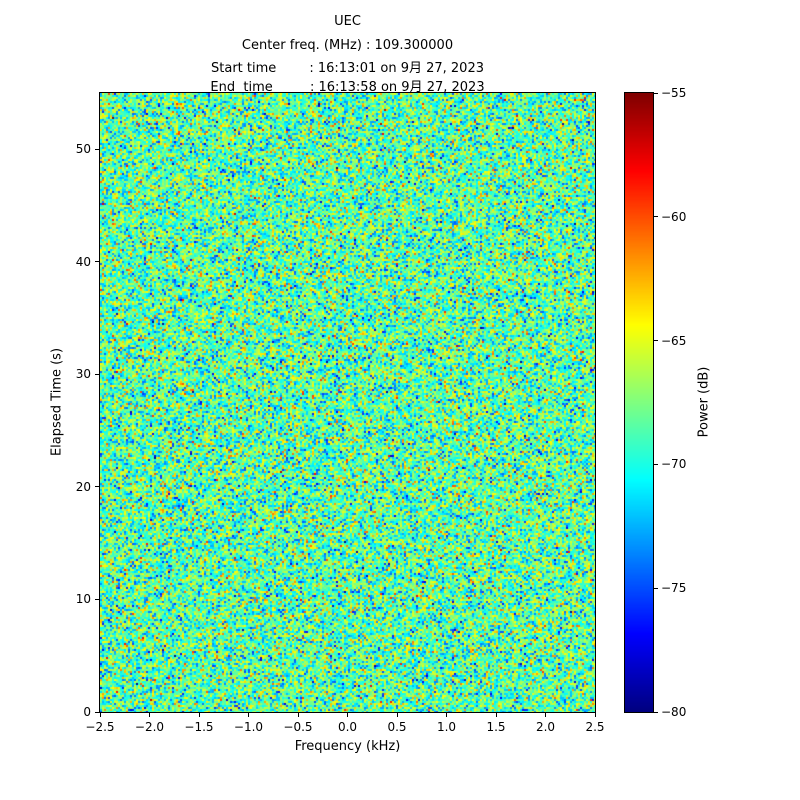  Describe the element at coordinates (57, 402) in the screenshot. I see `y-axis-label: Elapsed Time (s)` at that location.